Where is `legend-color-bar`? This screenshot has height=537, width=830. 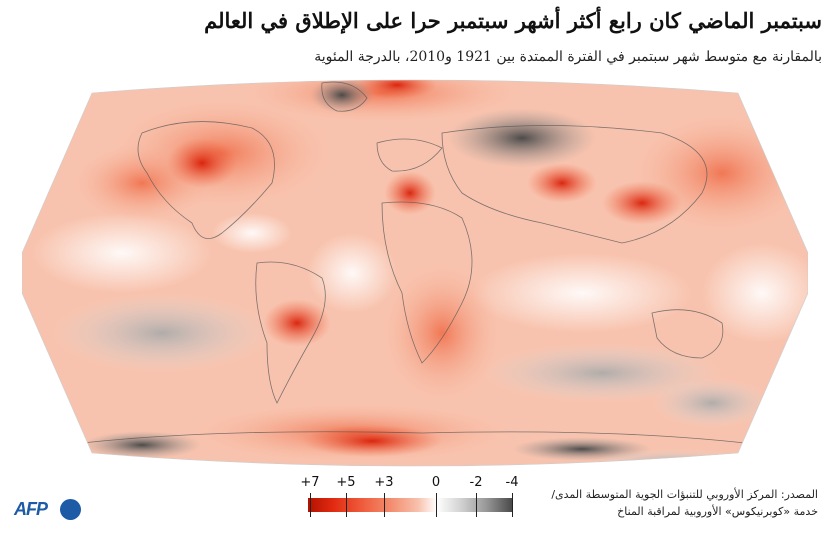
legend-color-bar is located at coordinates (410, 505).